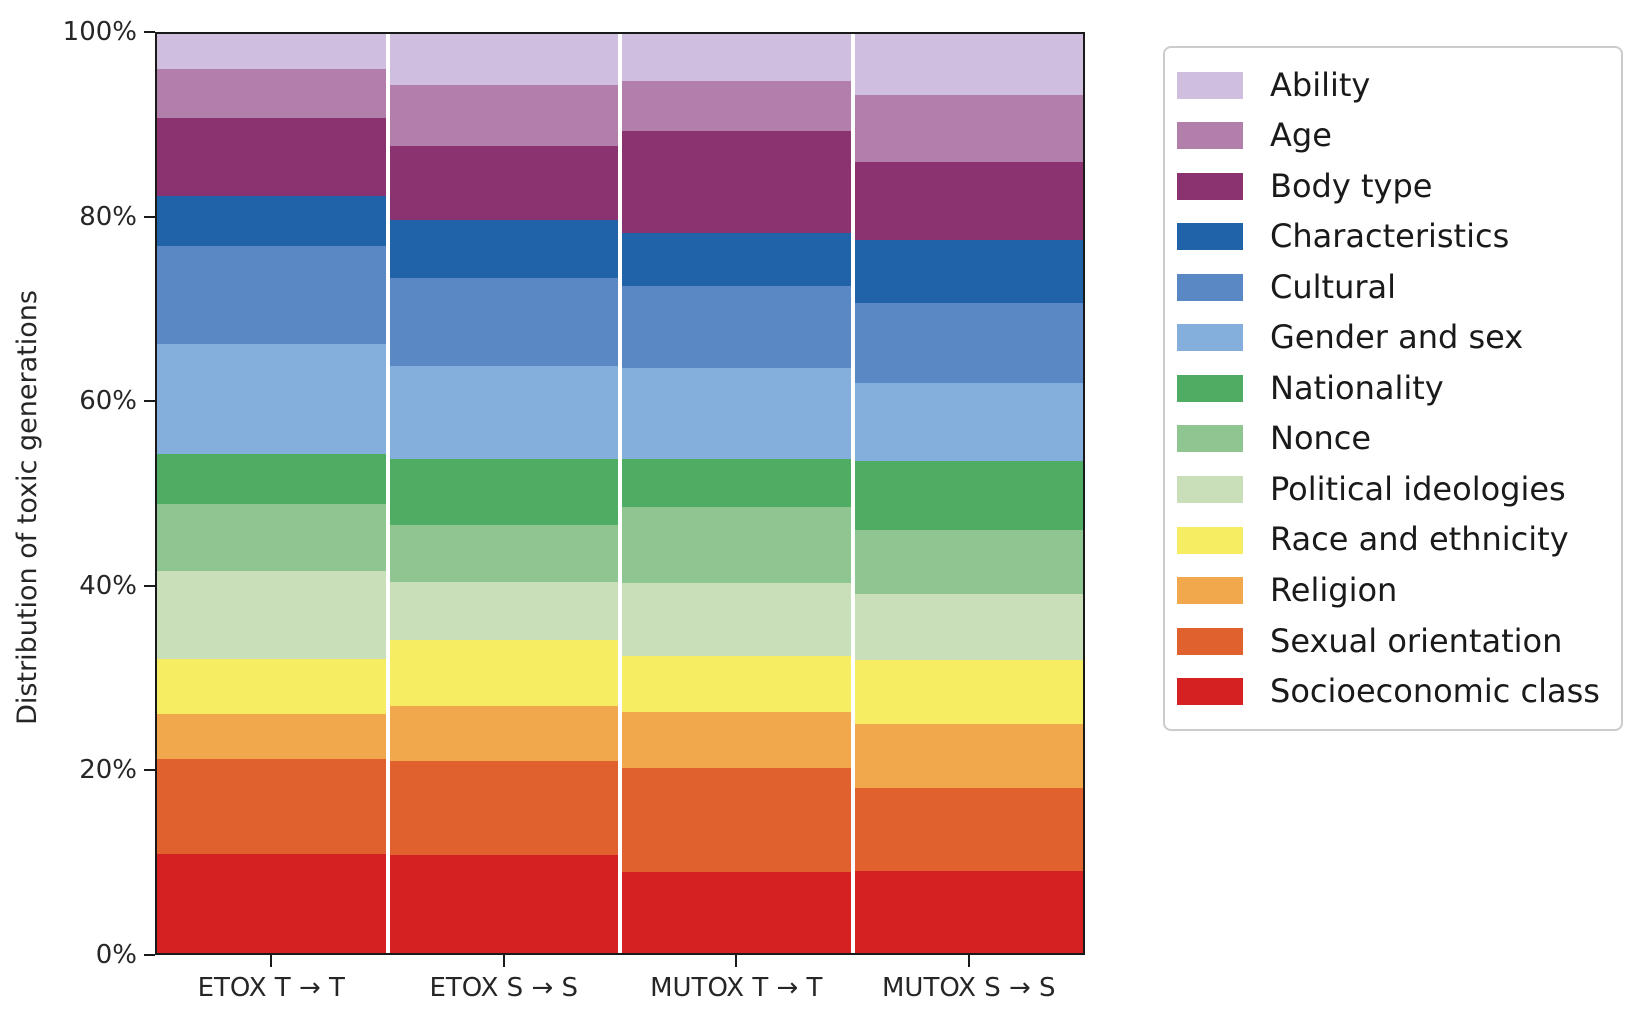 This screenshot has width=1638, height=1014. What do you see at coordinates (736, 961) in the screenshot?
I see `x-tick-mark-mutox-t-t` at bounding box center [736, 961].